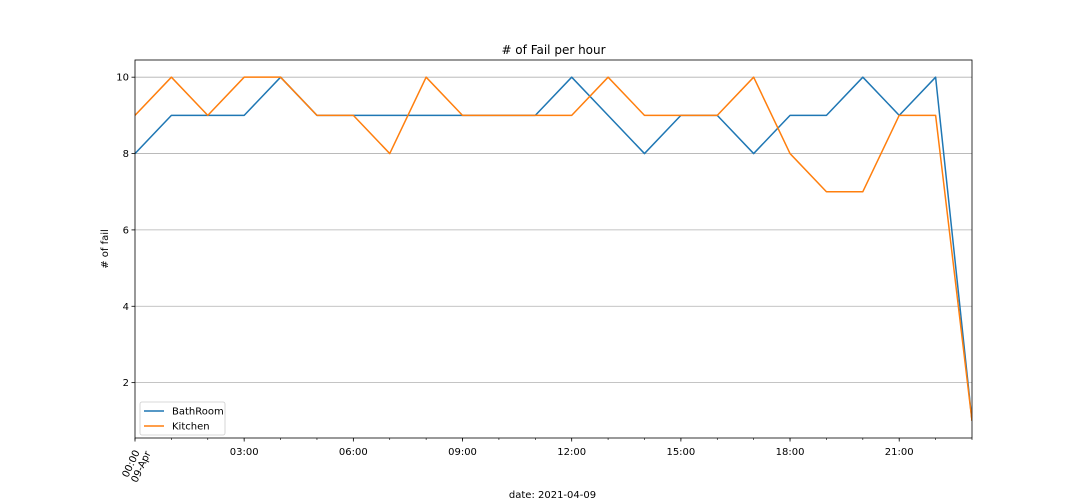  I want to click on legend: BathRoom Kitchen, so click(182, 418).